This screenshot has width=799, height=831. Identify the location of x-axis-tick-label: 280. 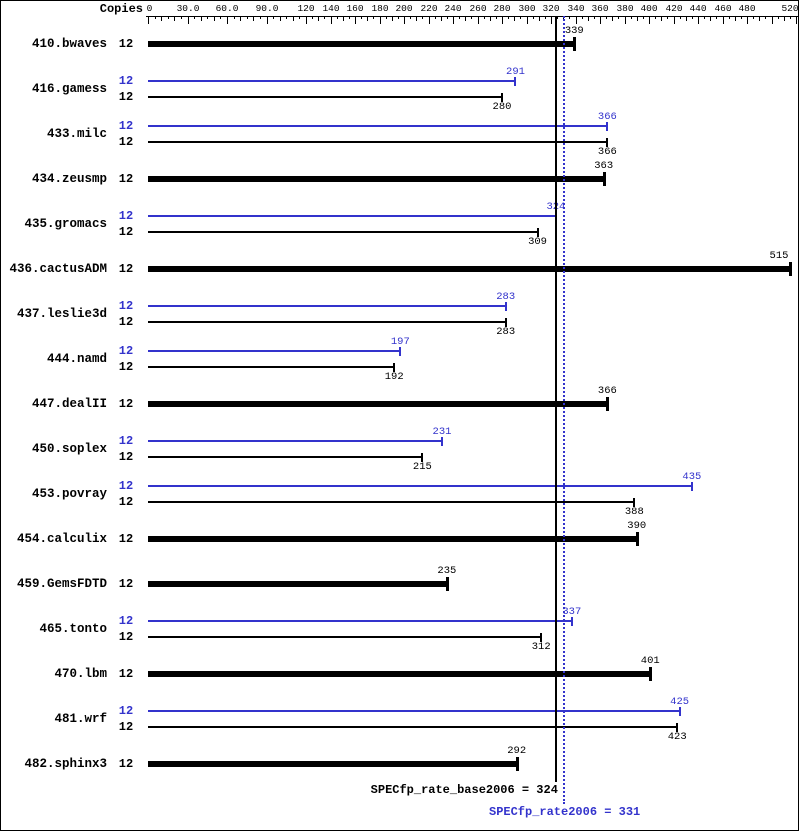
(502, 8).